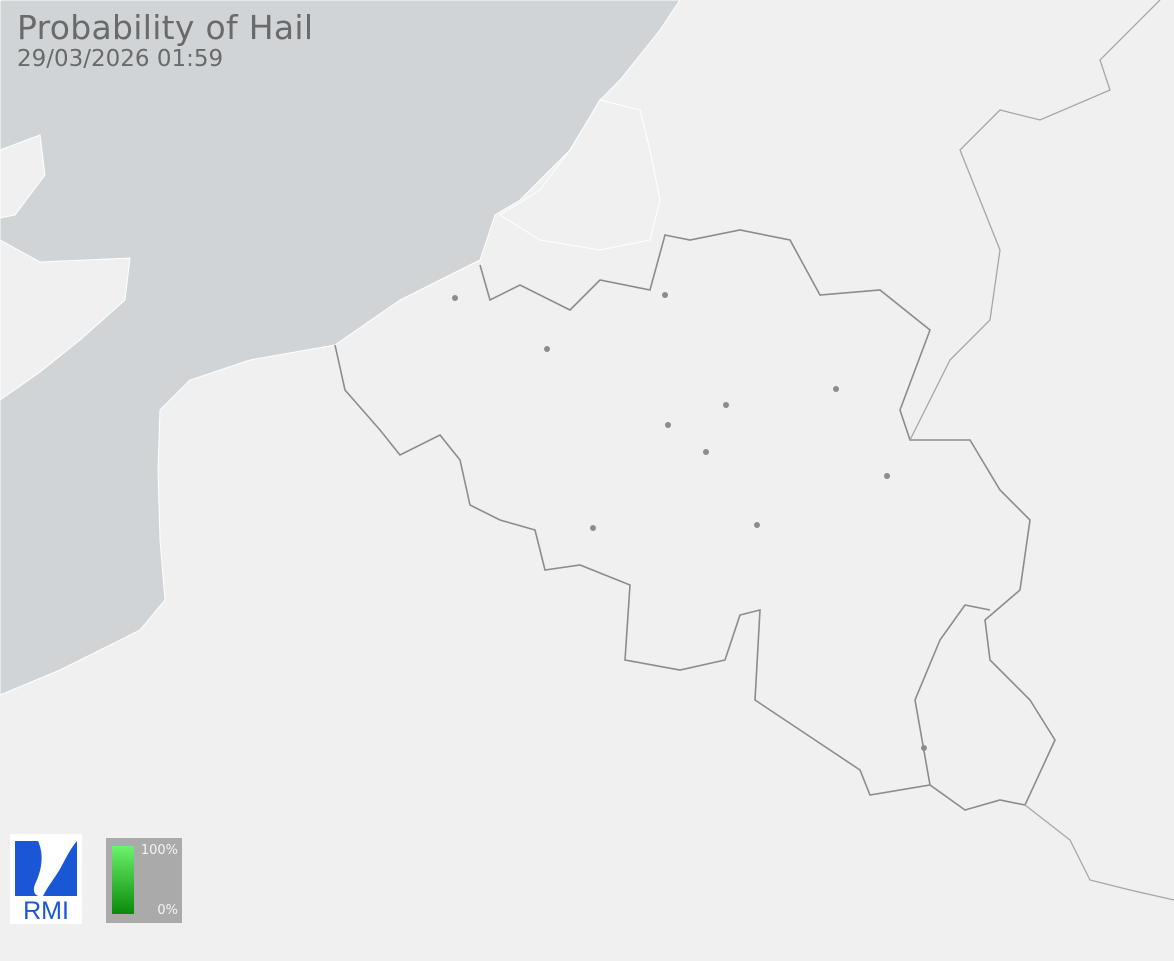  What do you see at coordinates (159, 850) in the screenshot?
I see `legend-max-label: 100%` at bounding box center [159, 850].